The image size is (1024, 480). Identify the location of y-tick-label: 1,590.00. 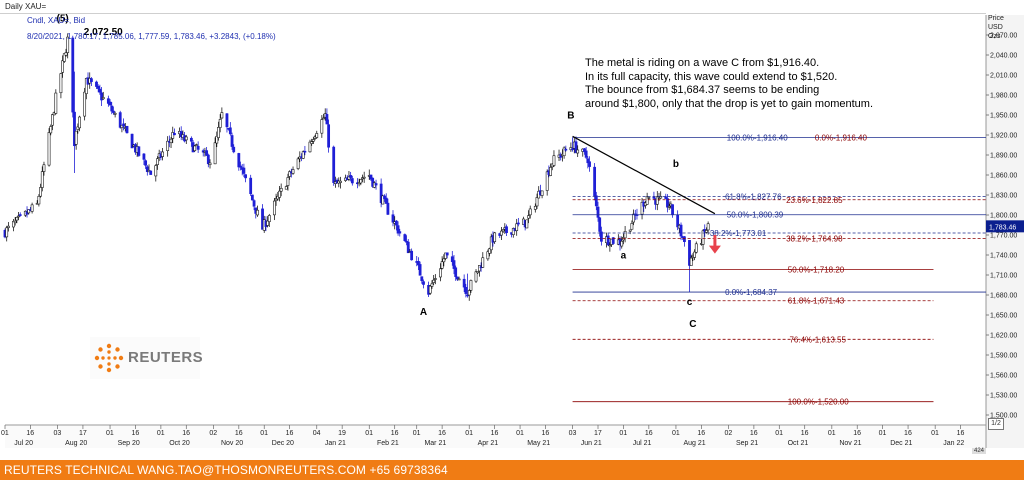
(1003, 356).